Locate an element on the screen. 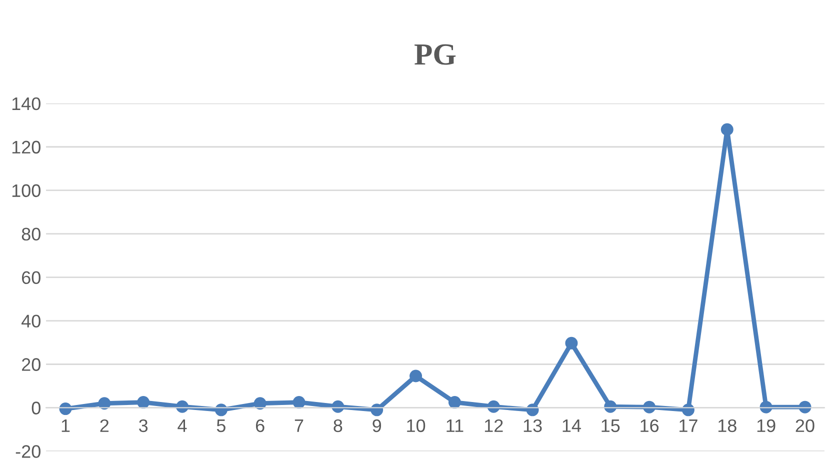 Image resolution: width=837 pixels, height=470 pixels. x-tick-label: 18 is located at coordinates (727, 425).